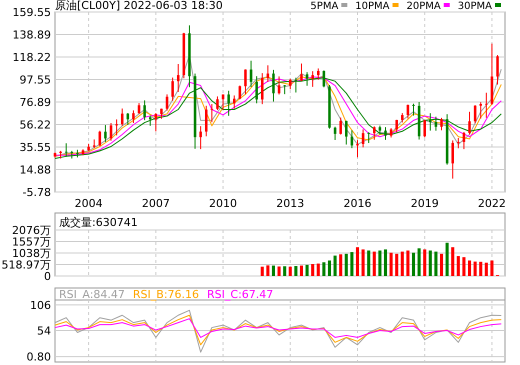  I want to click on y-tick-label: 35.55, so click(35, 147).